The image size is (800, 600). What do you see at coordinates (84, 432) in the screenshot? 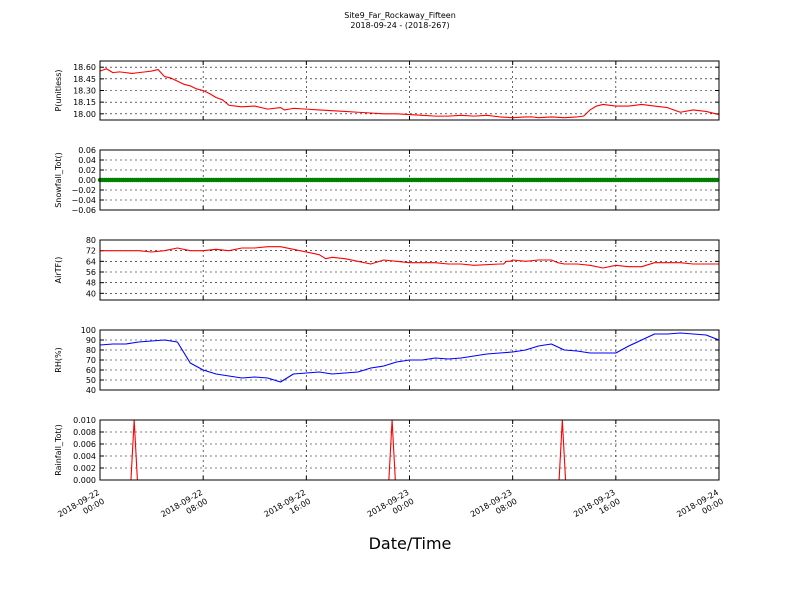
I see `y-tick-label: 0.008` at bounding box center [84, 432].